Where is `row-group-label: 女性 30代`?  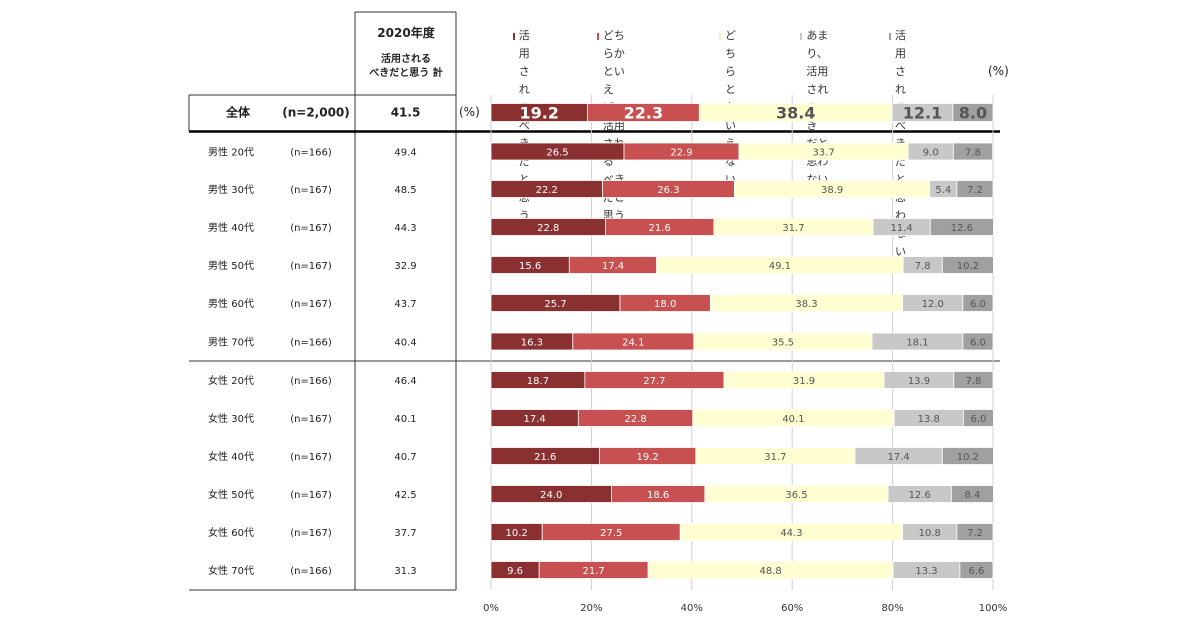
row-group-label: 女性 30代 is located at coordinates (231, 418).